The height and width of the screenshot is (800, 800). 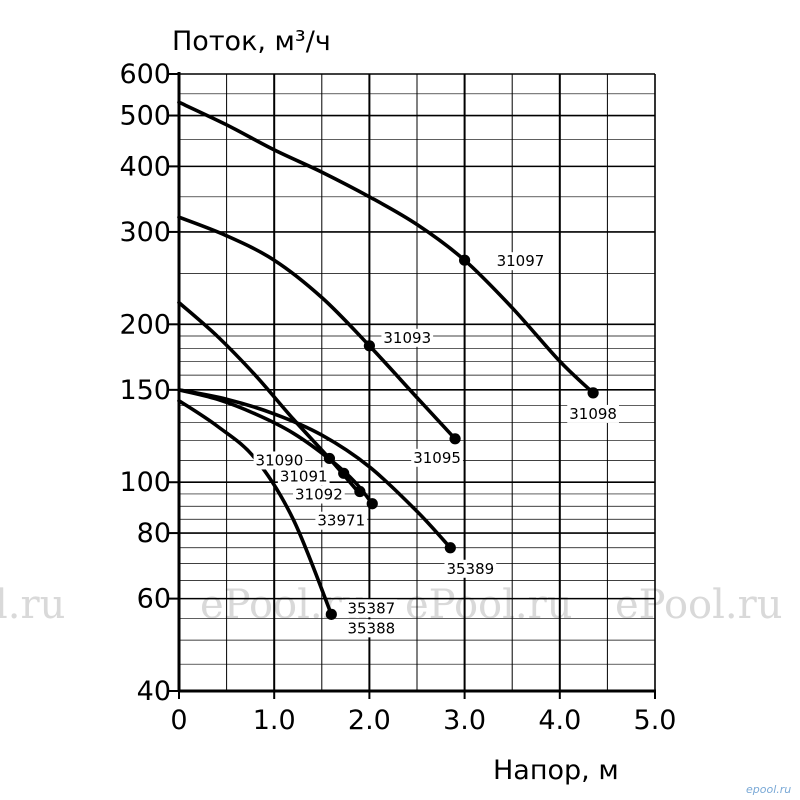 I want to click on x-tick-label: 5.0, so click(x=655, y=720).